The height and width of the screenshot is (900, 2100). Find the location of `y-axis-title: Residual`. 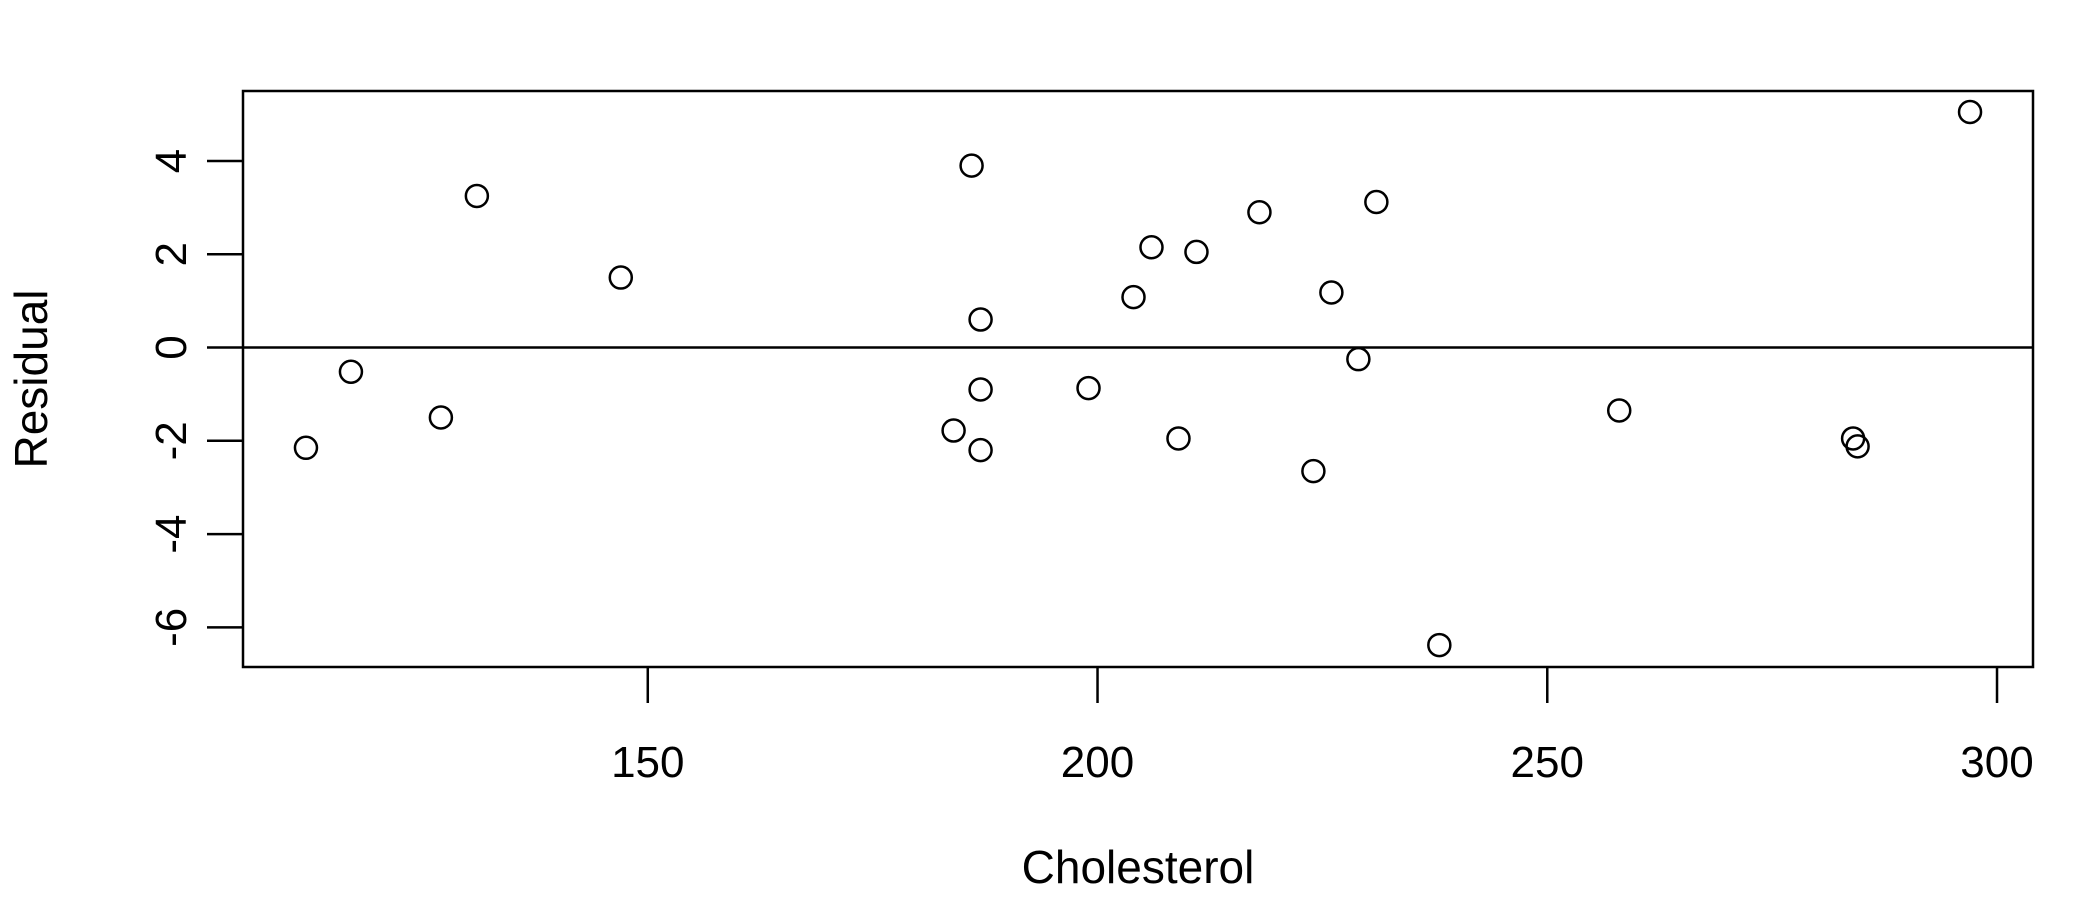

y-axis-title: Residual is located at coordinates (31, 379).